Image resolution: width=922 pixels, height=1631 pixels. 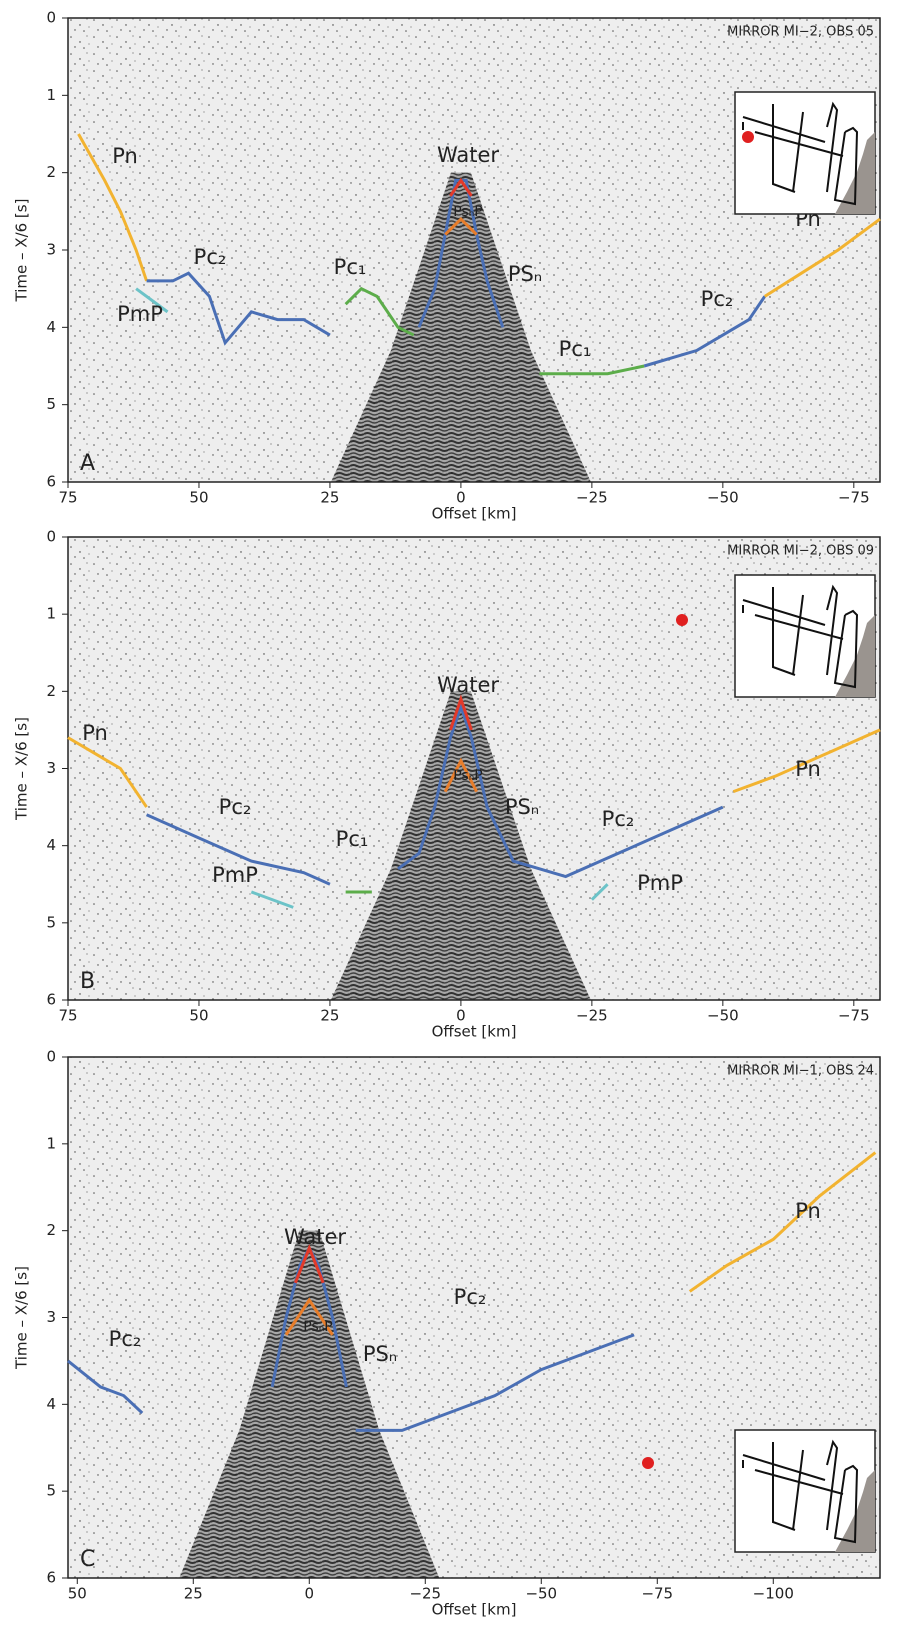 I want to click on station-label: MIRROR MI−2, OBS 09, so click(x=800, y=551).